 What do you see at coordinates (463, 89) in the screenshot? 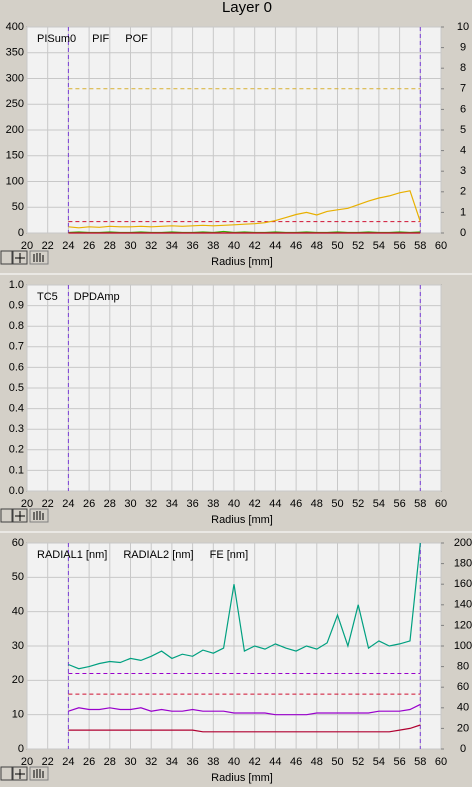
I see `y2-tick-label: 7` at bounding box center [463, 89].